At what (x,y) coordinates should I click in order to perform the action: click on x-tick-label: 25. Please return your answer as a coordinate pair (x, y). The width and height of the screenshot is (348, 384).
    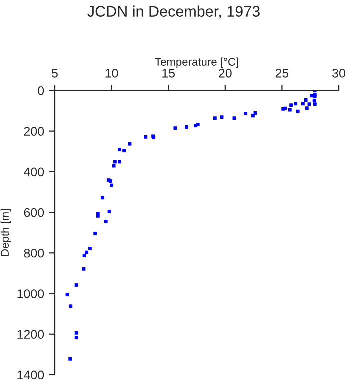
    Looking at the image, I should click on (282, 73).